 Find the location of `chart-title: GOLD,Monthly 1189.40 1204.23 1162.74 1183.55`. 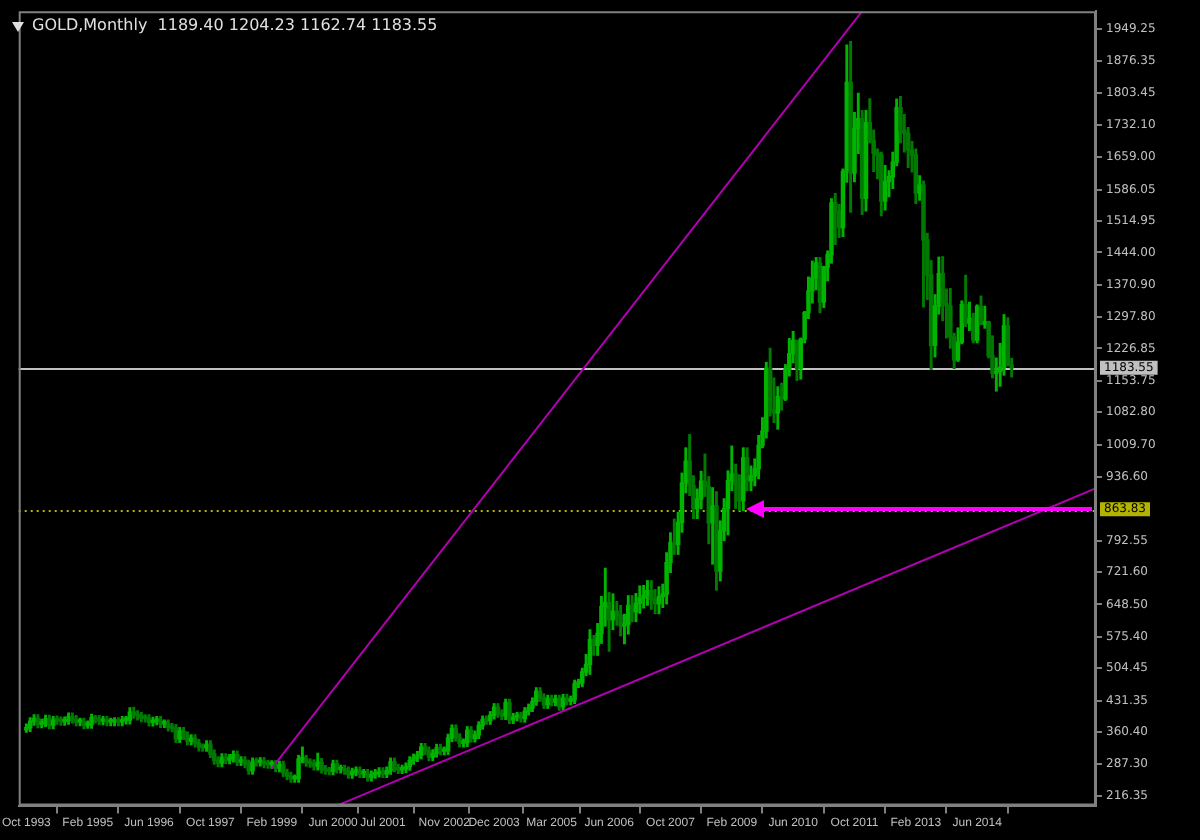

chart-title: GOLD,Monthly 1189.40 1204.23 1162.74 1183.55 is located at coordinates (235, 25).